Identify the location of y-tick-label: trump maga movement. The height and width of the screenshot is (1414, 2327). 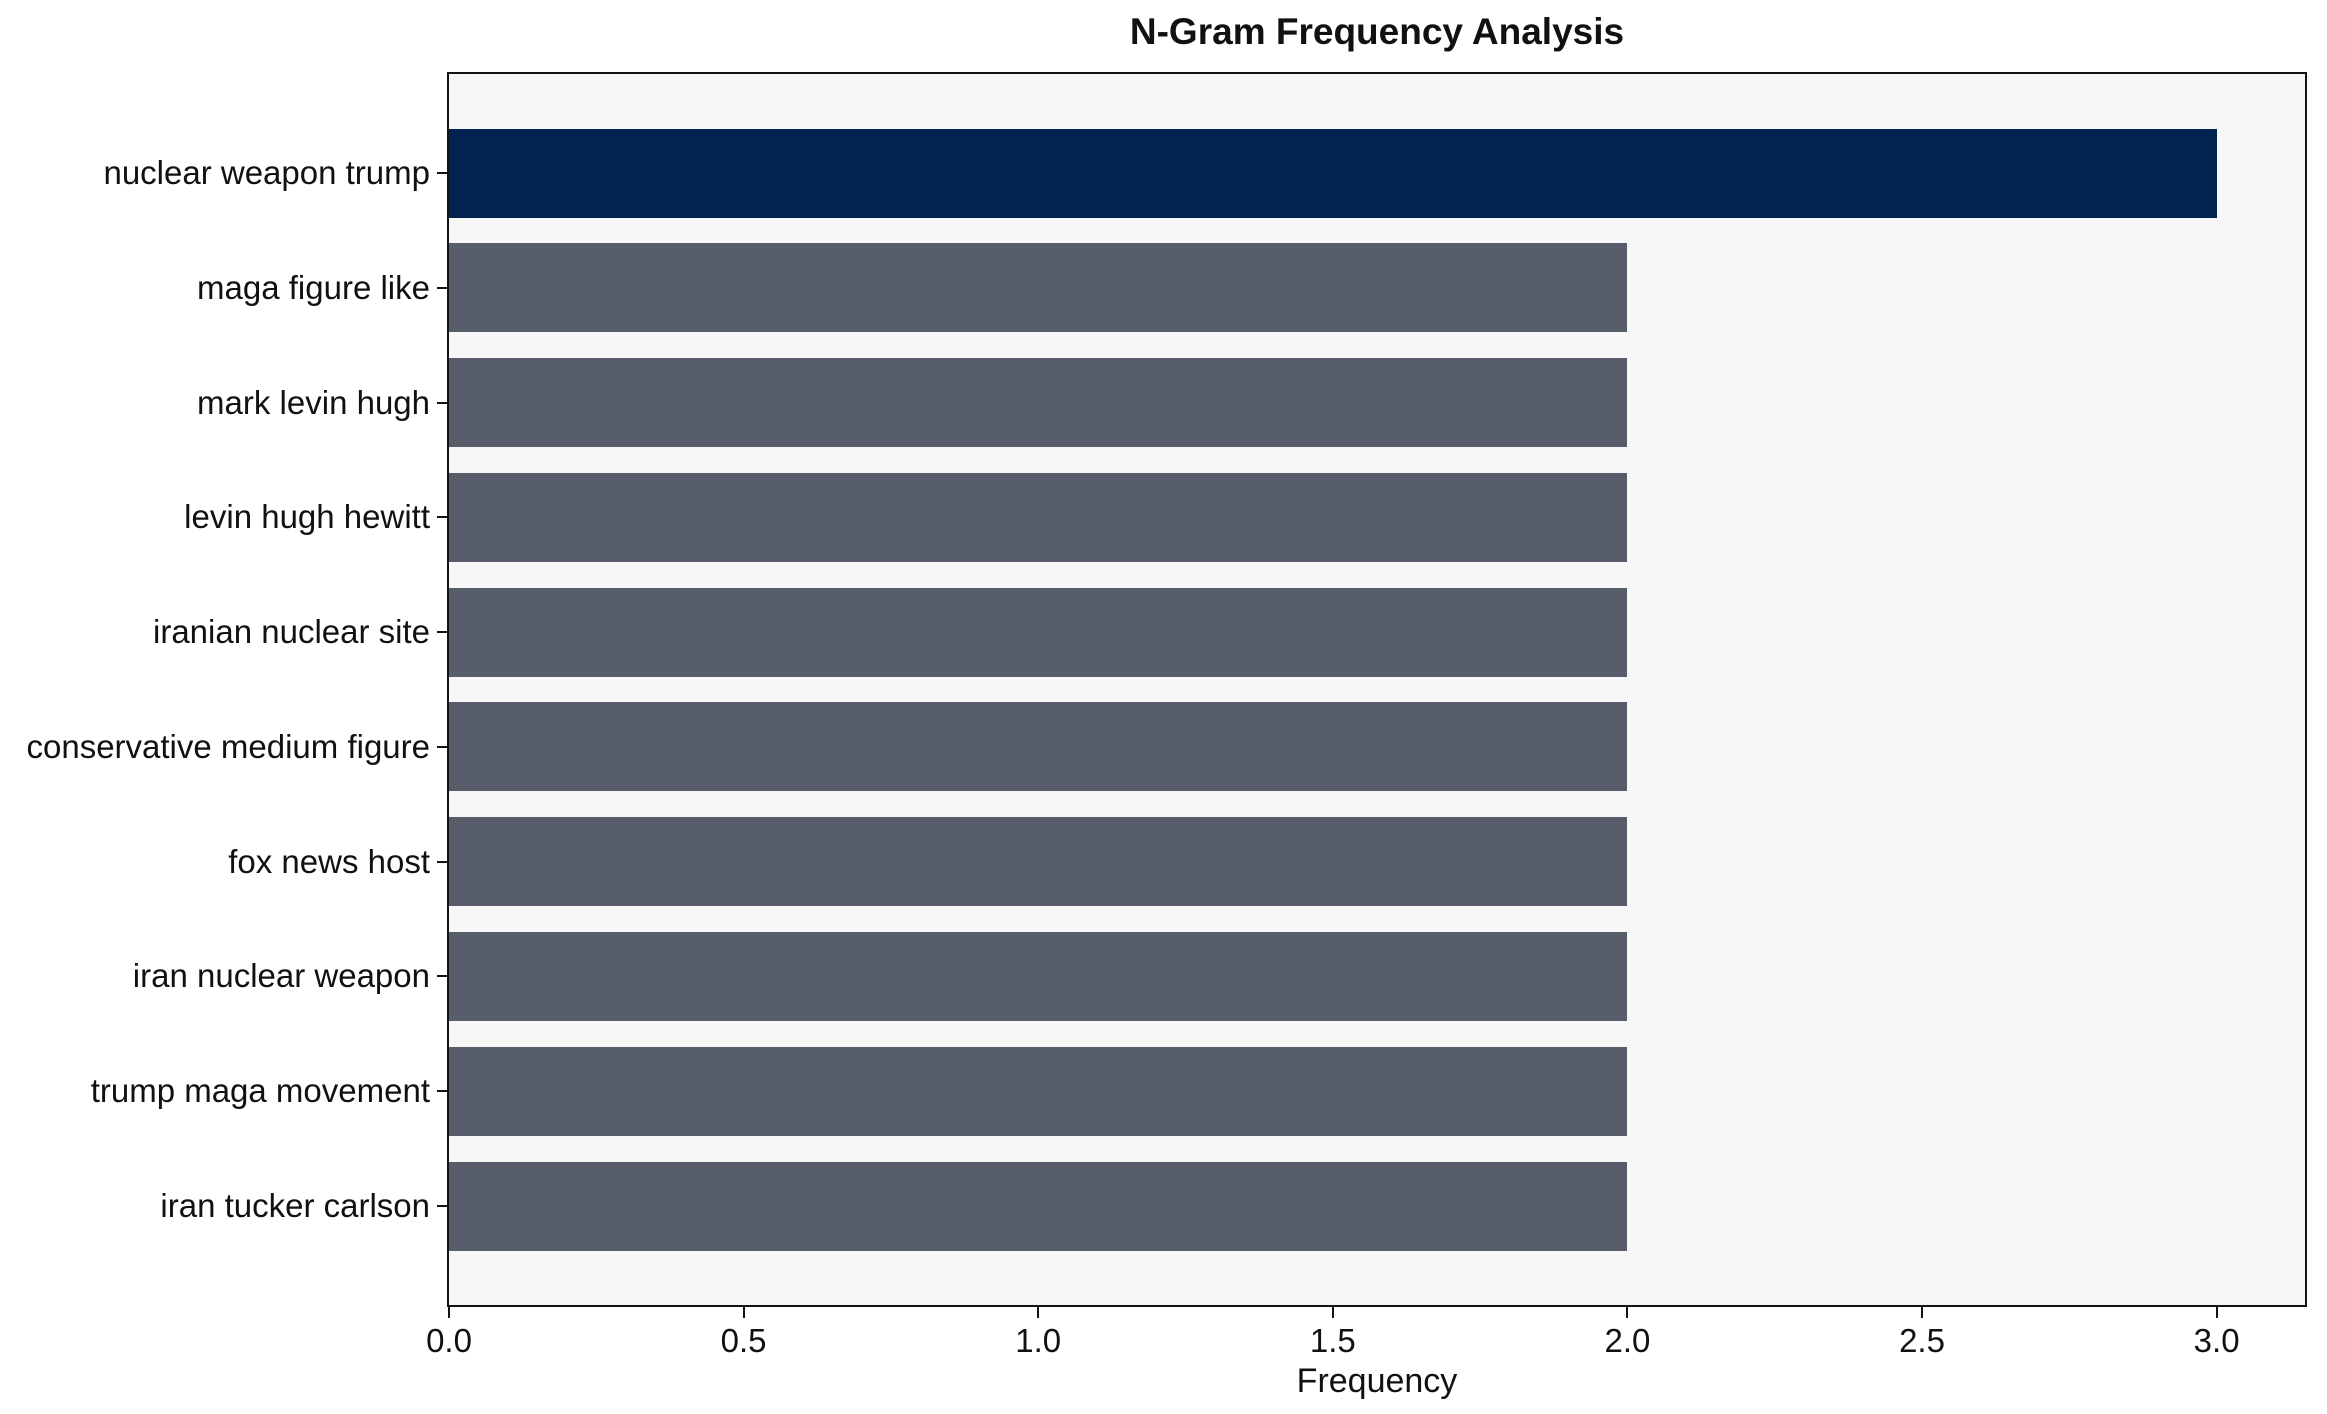
(260, 1091).